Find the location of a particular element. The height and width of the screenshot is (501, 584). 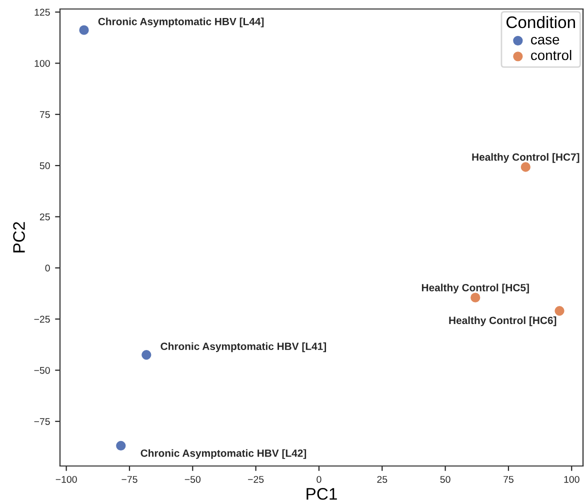

y-axis-title: PC2 is located at coordinates (19, 237).